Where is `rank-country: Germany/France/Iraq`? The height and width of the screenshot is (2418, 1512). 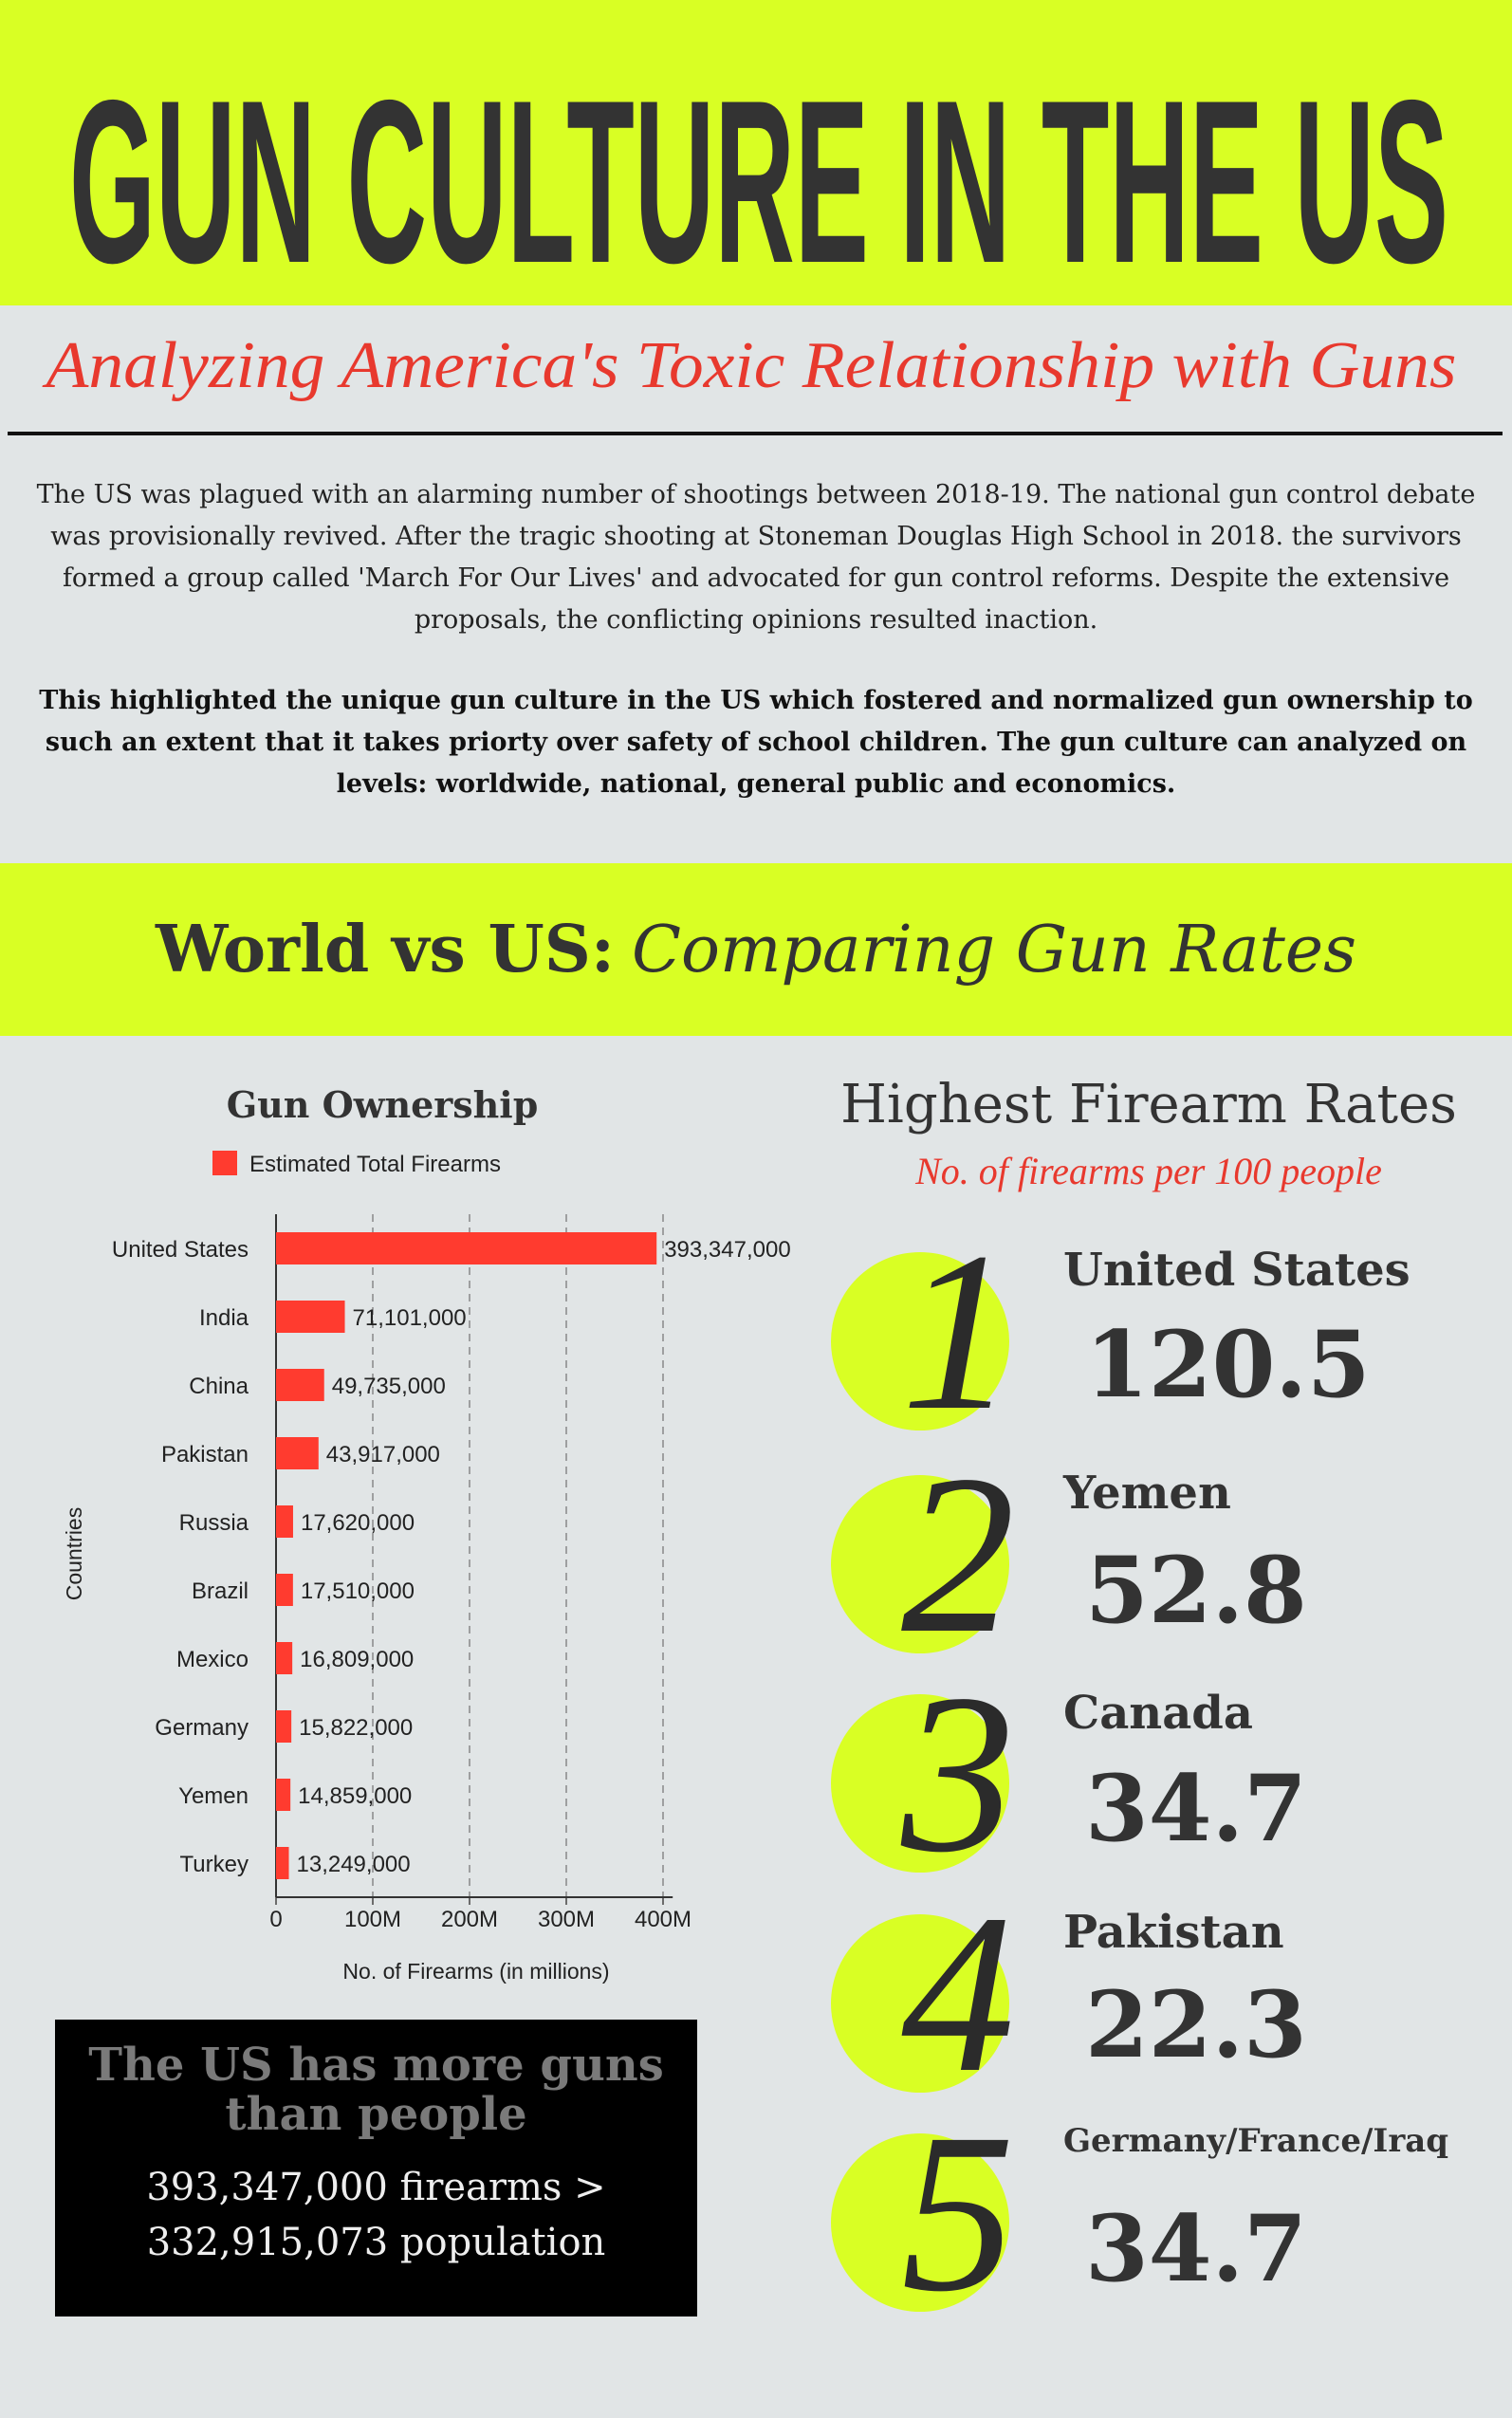
rank-country: Germany/France/Iraq is located at coordinates (1255, 2141).